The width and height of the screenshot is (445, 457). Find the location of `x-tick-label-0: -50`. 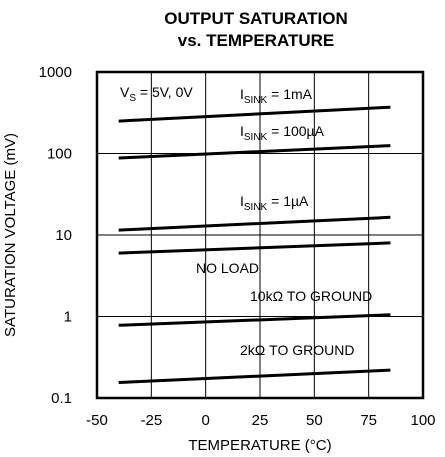

x-tick-label-0: -50 is located at coordinates (97, 420).